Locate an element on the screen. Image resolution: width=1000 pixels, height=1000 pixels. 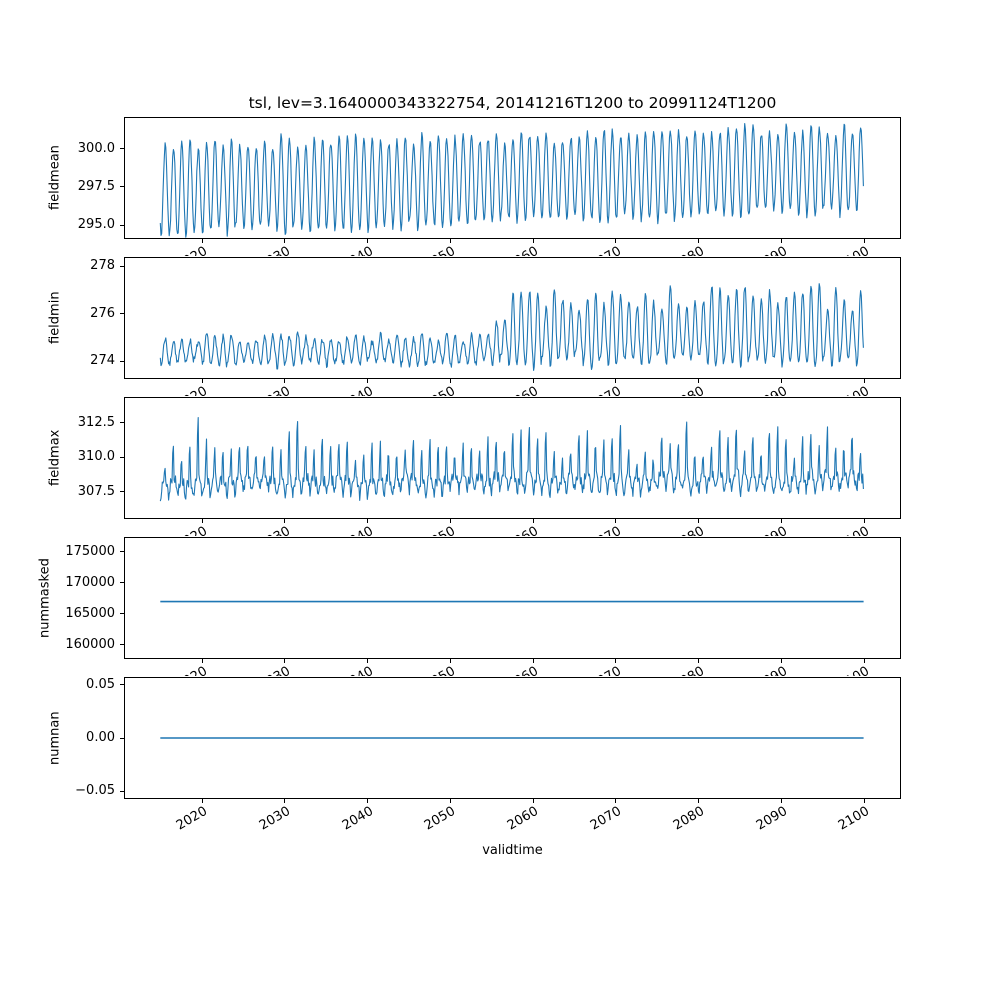
y-tick-label: 307.5 is located at coordinates (96, 491).